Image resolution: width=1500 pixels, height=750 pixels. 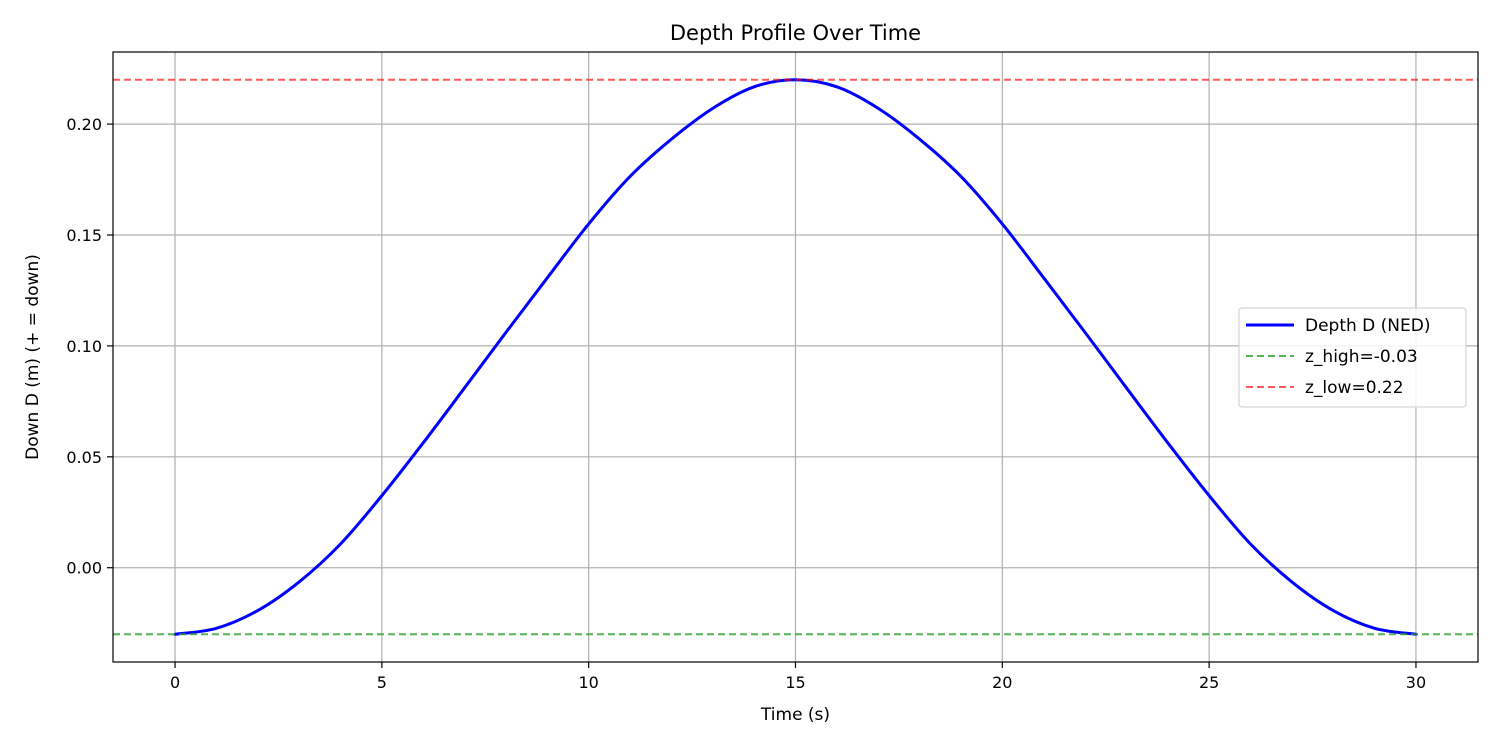 What do you see at coordinates (795, 715) in the screenshot?
I see `x-axis-label: Time (s)` at bounding box center [795, 715].